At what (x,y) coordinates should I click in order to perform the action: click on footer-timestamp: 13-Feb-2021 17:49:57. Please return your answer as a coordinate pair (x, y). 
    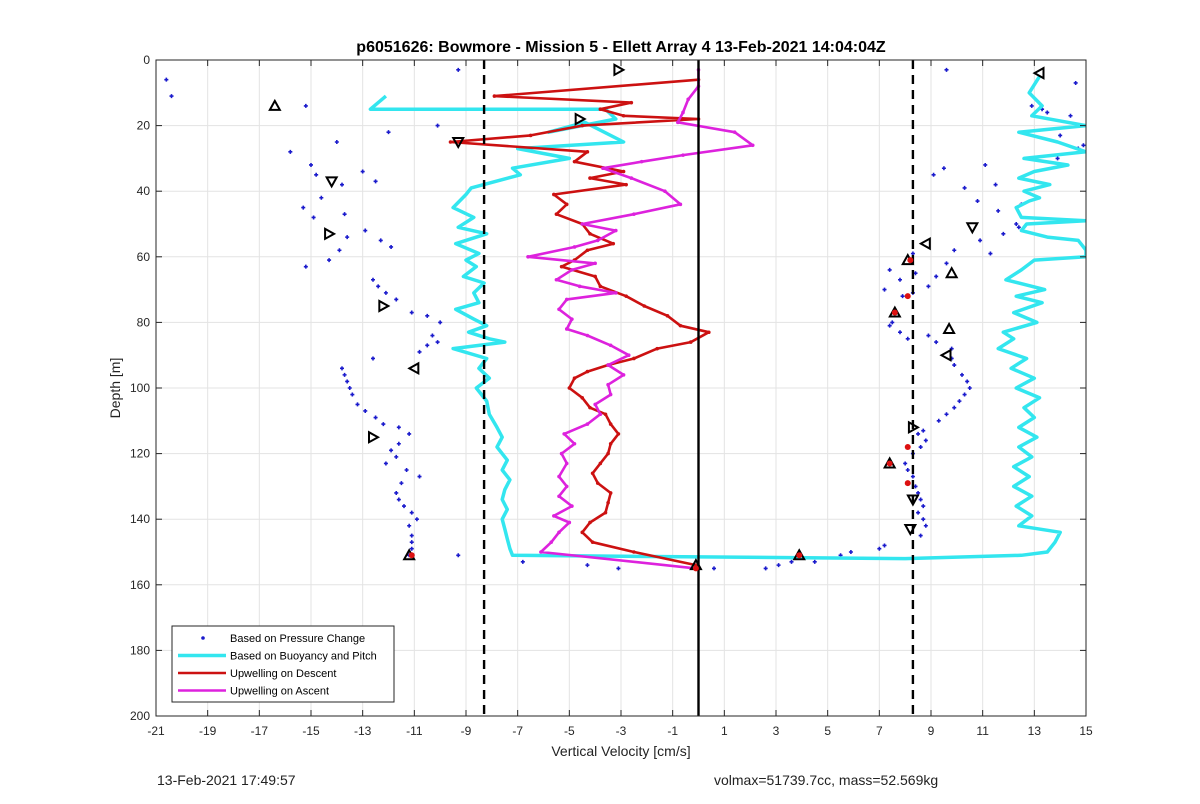
    Looking at the image, I should click on (226, 780).